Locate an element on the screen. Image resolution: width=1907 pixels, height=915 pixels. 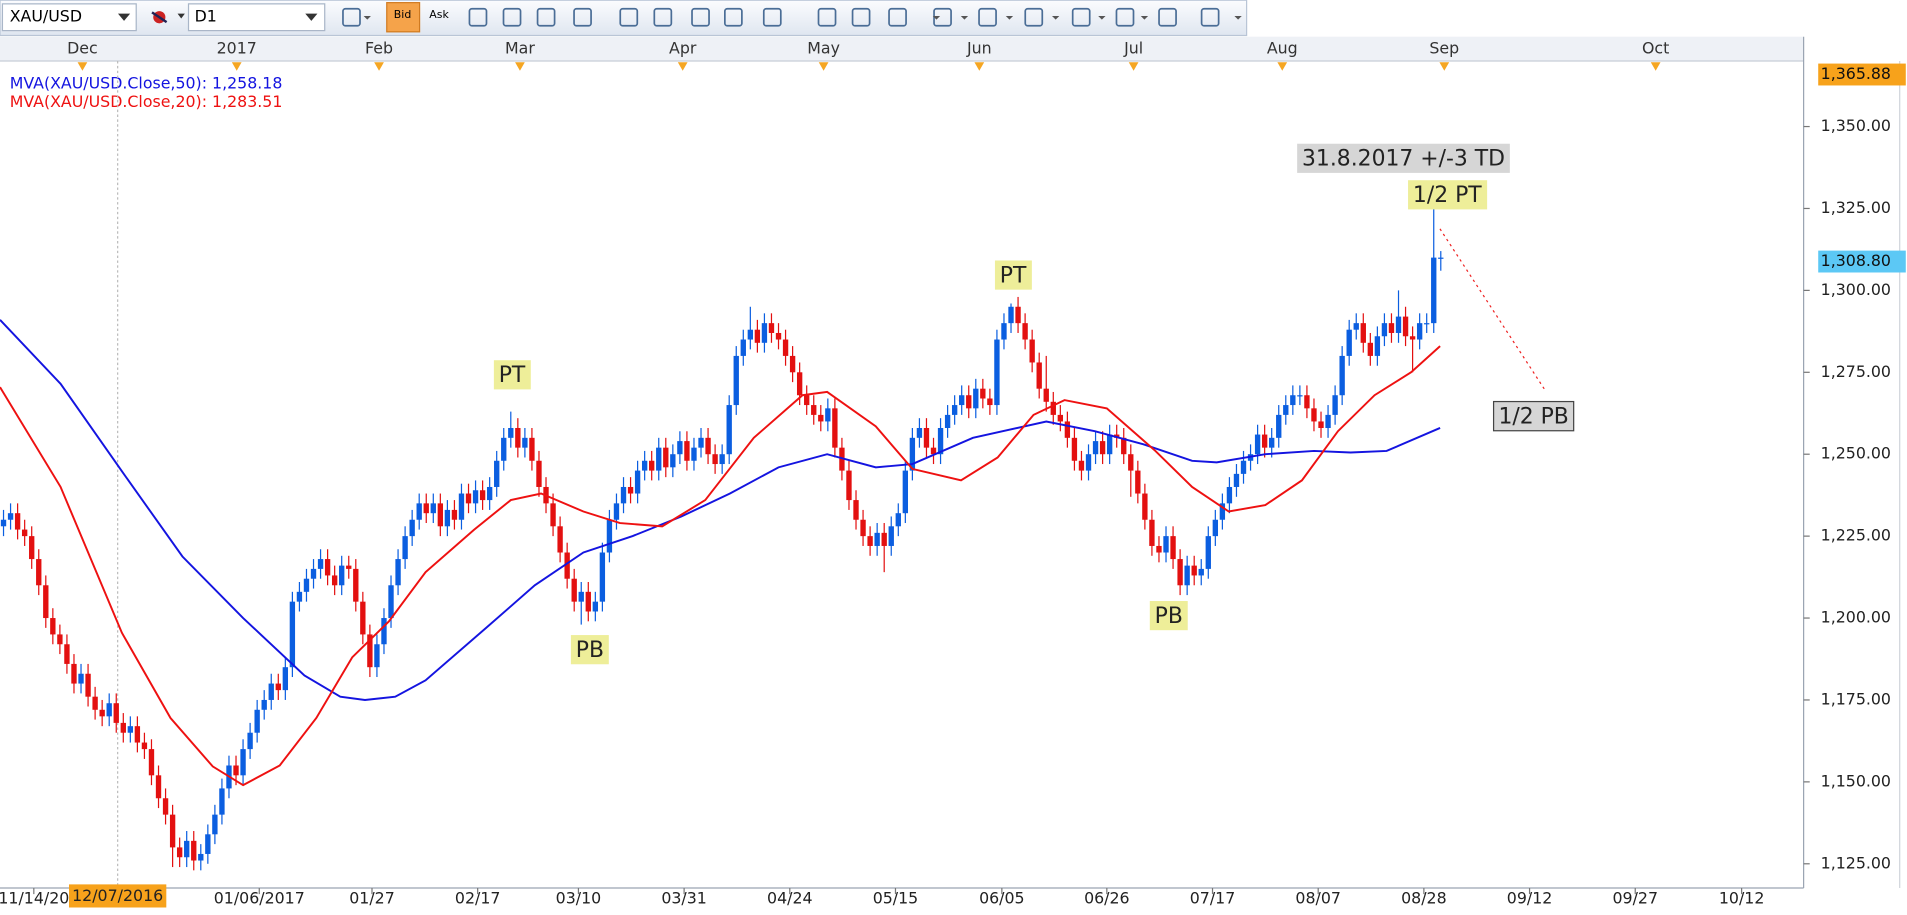
y-tick-label: 1,250.00 is located at coordinates (1856, 453).